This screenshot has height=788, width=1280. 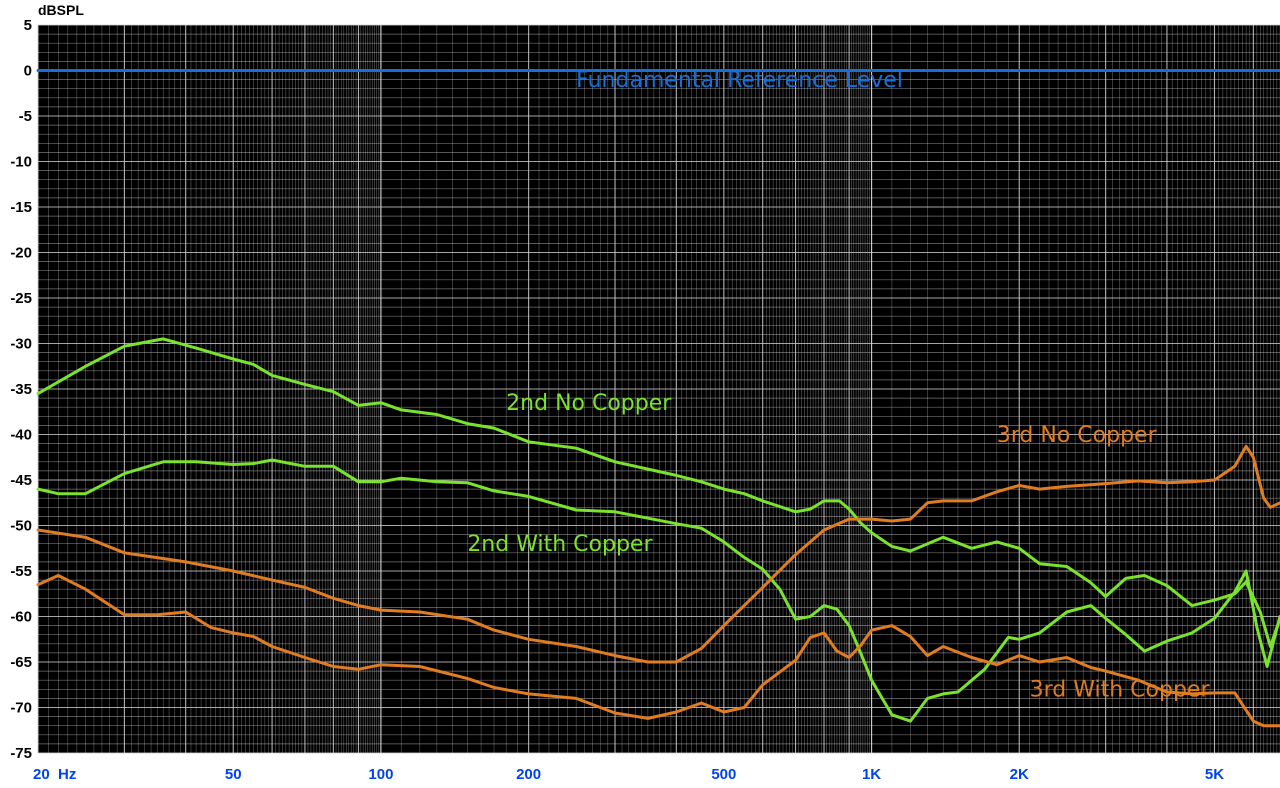 I want to click on series-annotation: 3rd No Copper, so click(x=1077, y=435).